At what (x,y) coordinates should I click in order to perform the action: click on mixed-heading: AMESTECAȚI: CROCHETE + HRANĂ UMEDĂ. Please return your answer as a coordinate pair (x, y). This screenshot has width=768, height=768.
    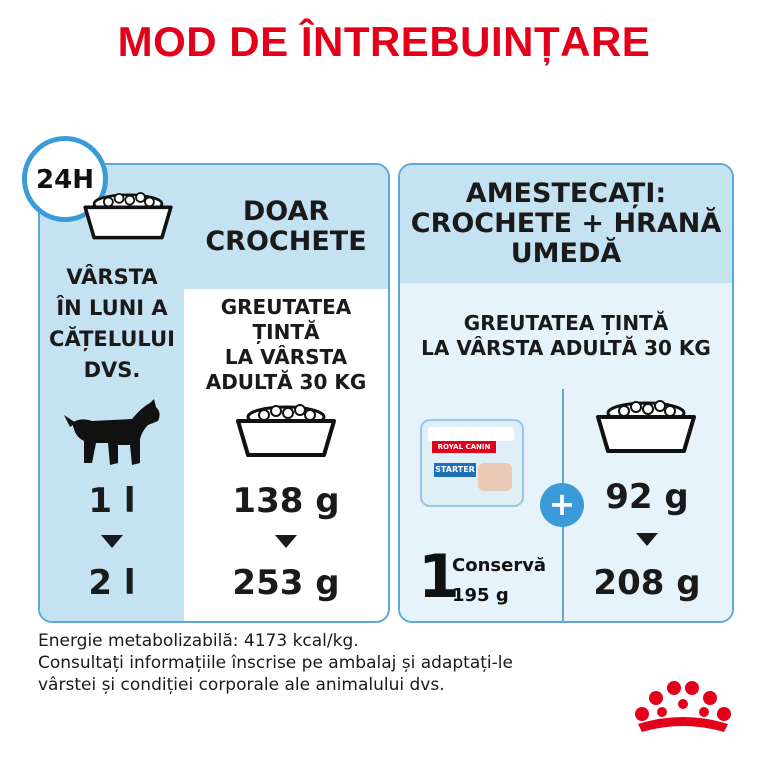
    Looking at the image, I should click on (566, 223).